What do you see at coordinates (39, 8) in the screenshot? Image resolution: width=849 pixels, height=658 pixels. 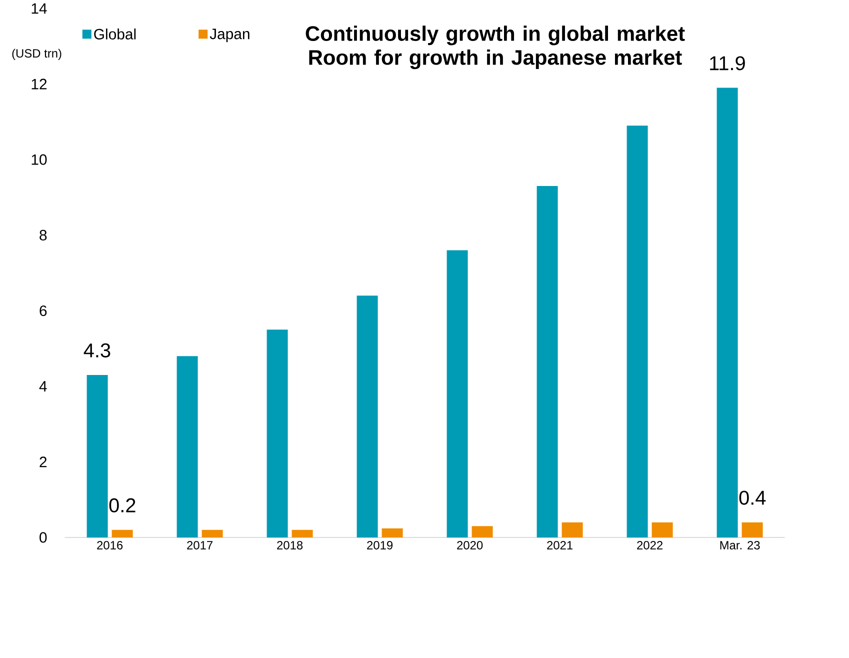 I see `y-tick-label: 14` at bounding box center [39, 8].